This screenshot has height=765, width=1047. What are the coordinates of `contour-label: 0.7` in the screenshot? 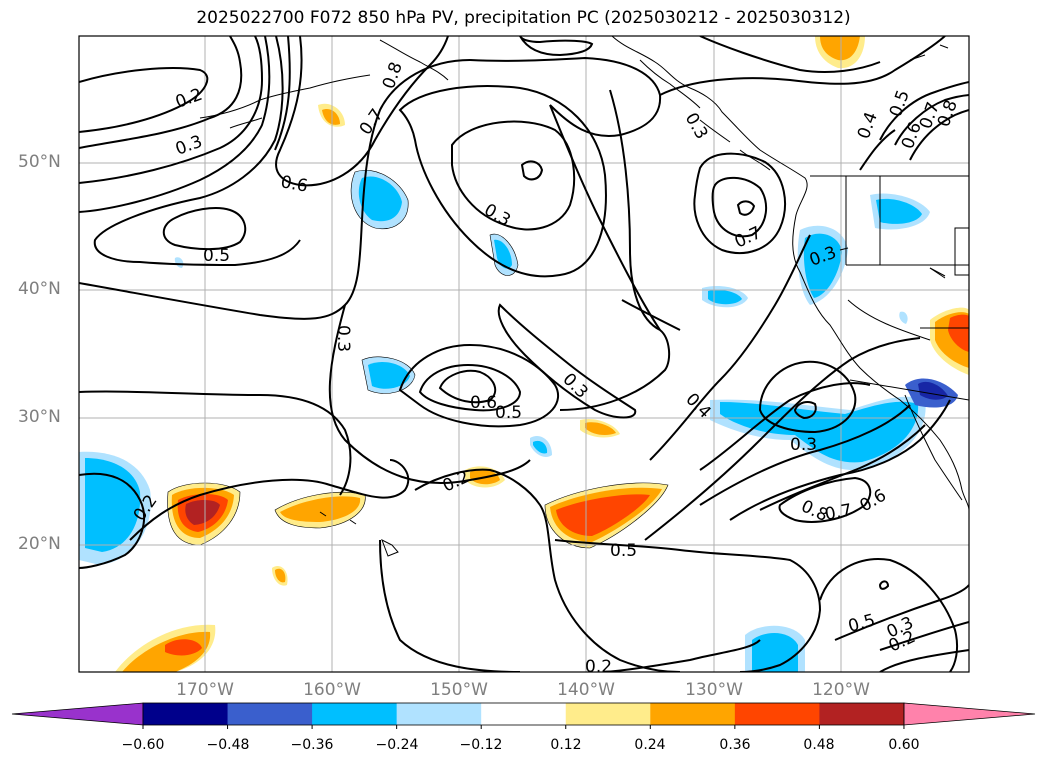 It's located at (838, 513).